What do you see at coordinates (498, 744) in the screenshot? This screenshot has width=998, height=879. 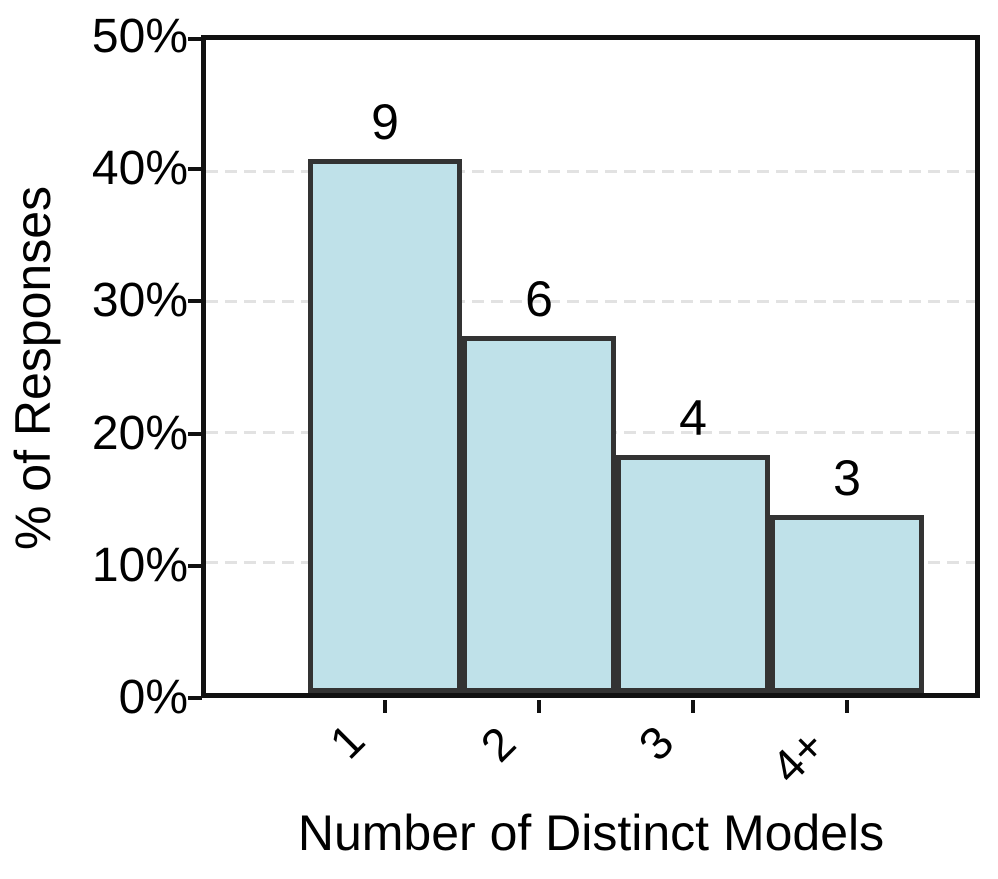 I see `x-tick-label: 2` at bounding box center [498, 744].